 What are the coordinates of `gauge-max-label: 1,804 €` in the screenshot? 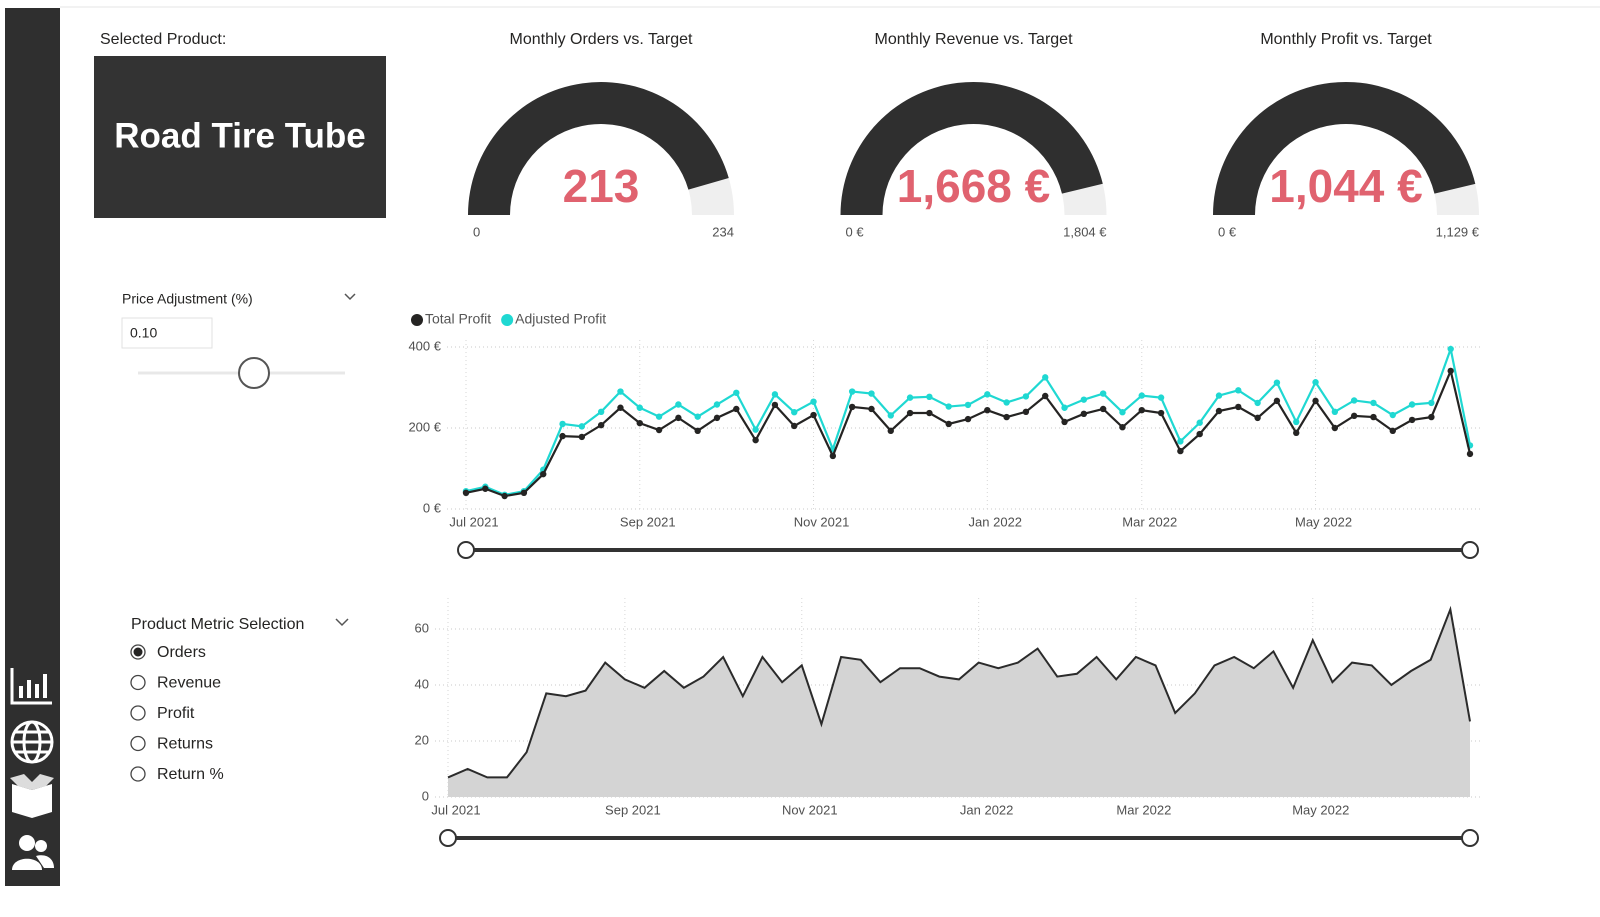 It's located at (1085, 231).